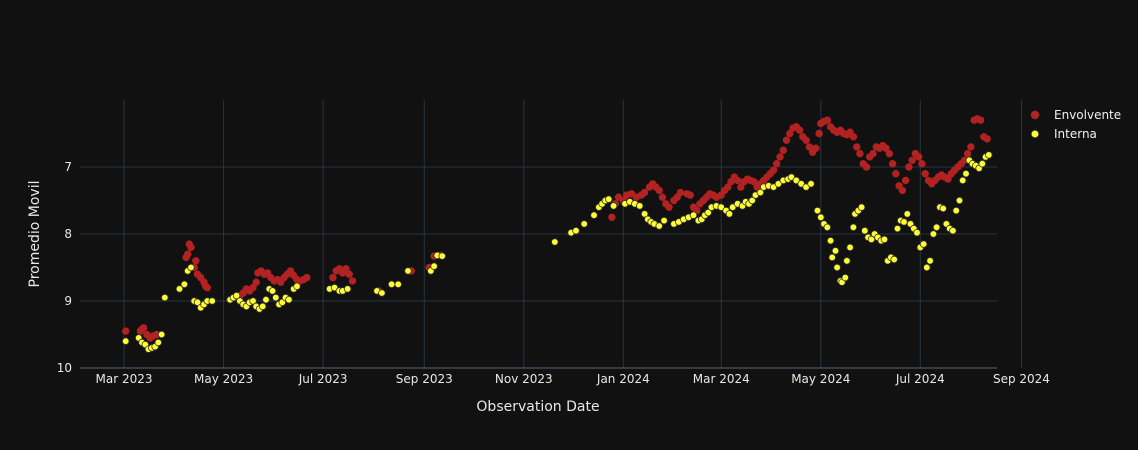 Image resolution: width=1138 pixels, height=450 pixels. I want to click on legend: Envolvente Interna, so click(1075, 124).